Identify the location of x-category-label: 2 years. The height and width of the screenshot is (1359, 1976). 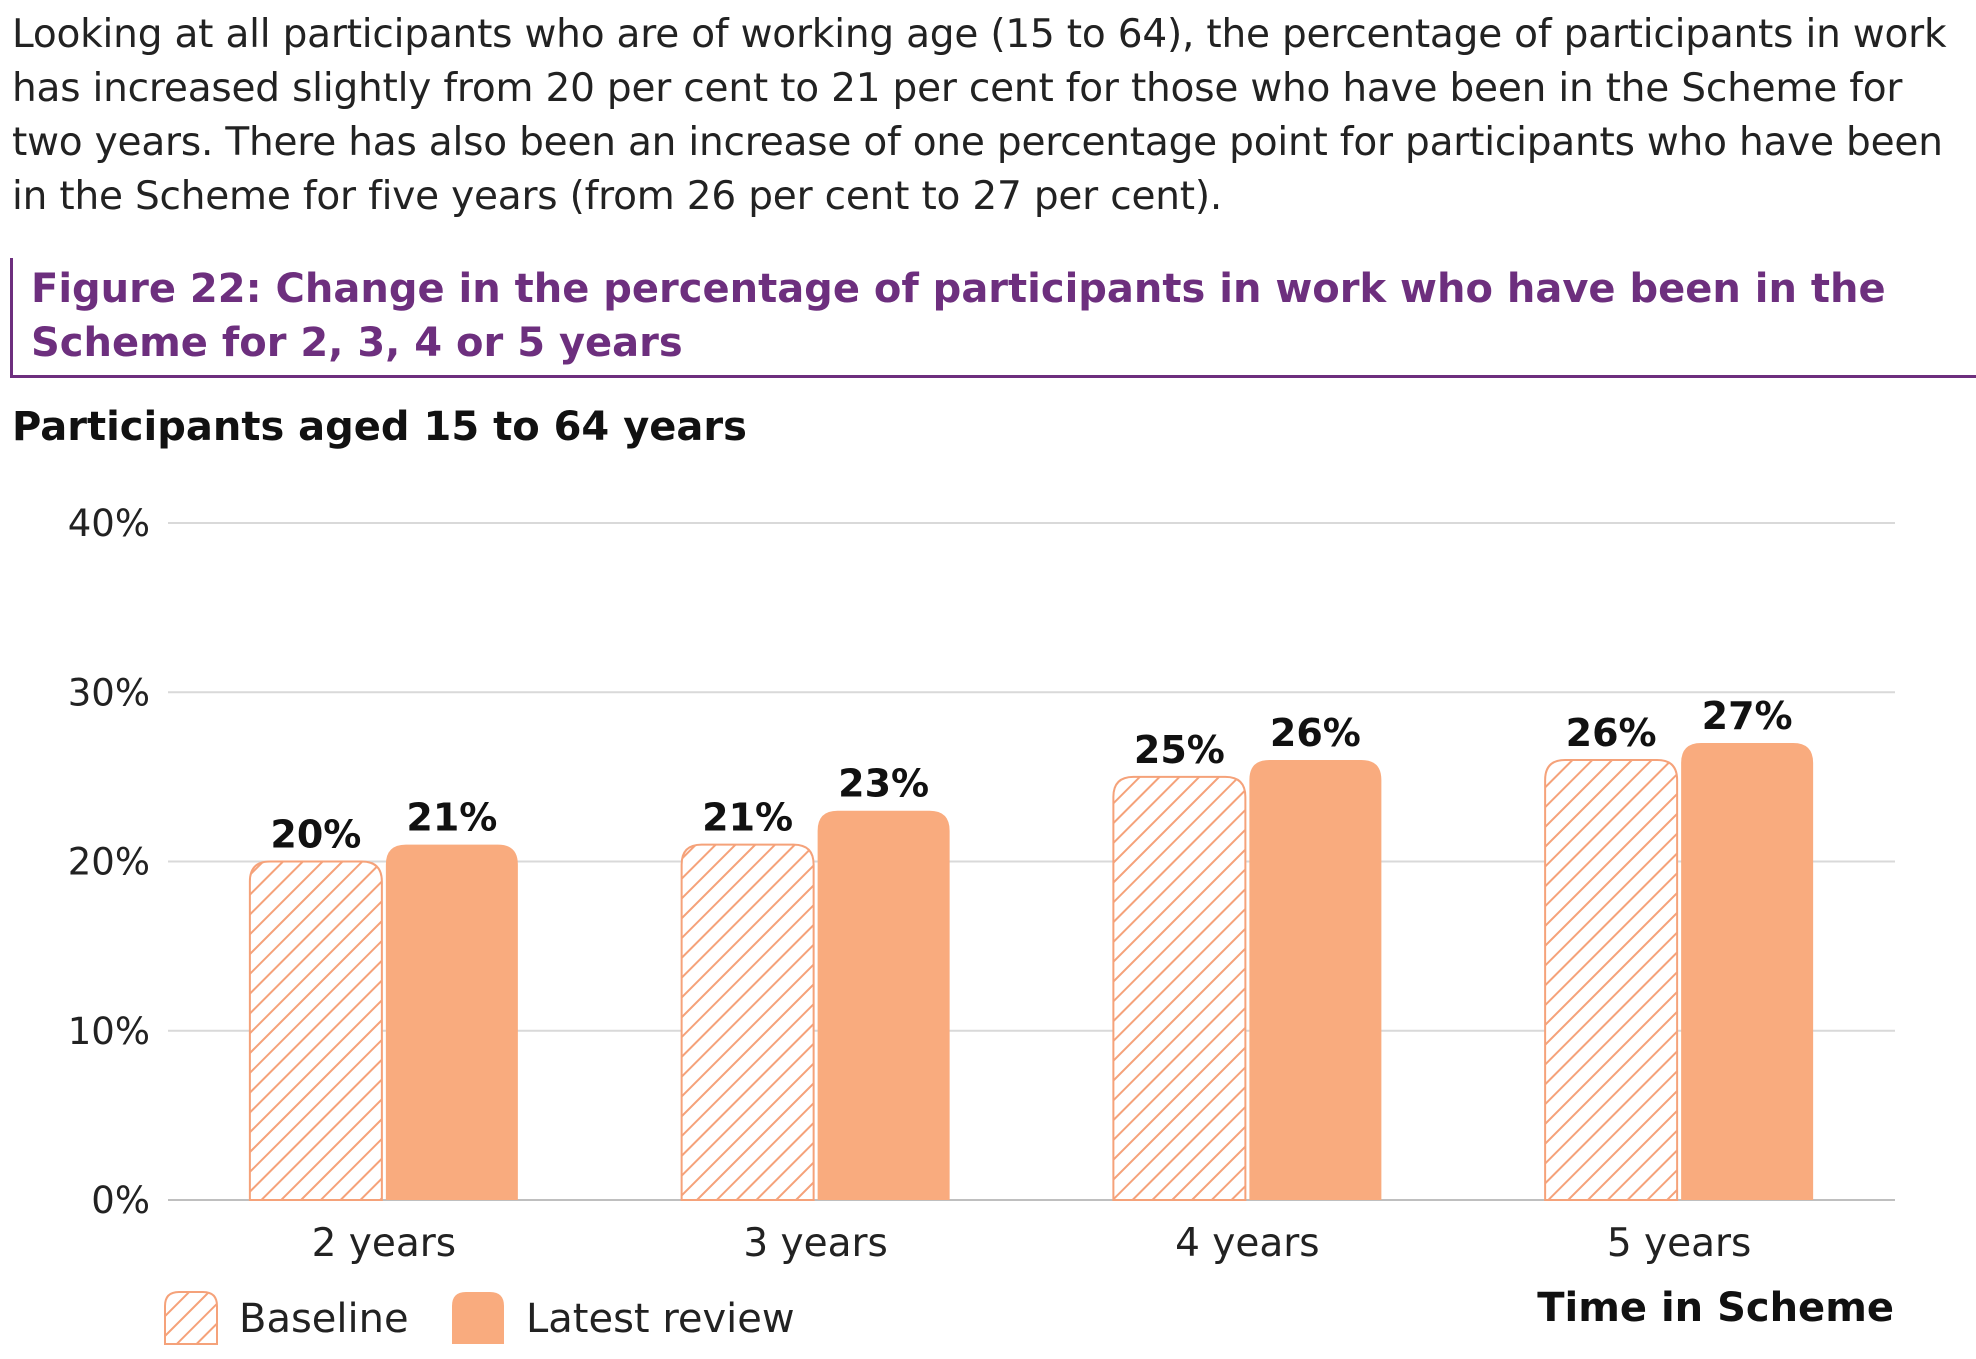
(384, 1243).